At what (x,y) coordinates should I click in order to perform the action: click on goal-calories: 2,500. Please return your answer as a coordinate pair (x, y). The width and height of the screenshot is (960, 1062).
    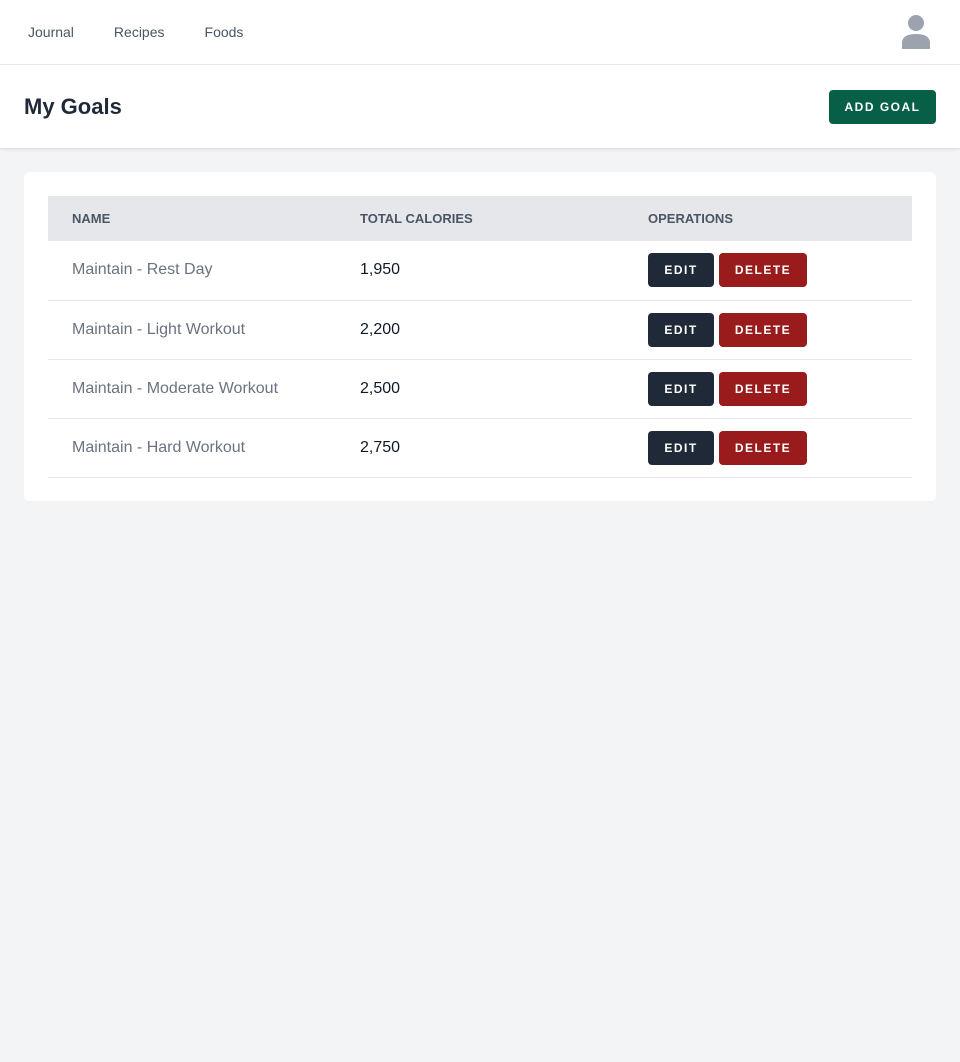
    Looking at the image, I should click on (480, 389).